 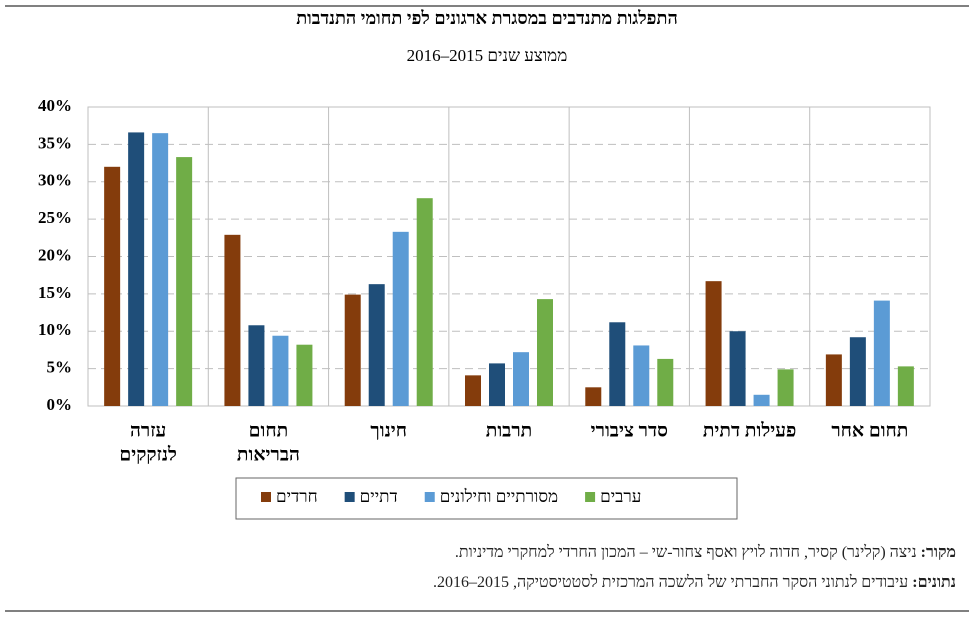 What do you see at coordinates (297, 496) in the screenshot?
I see `legend-label: חרדים` at bounding box center [297, 496].